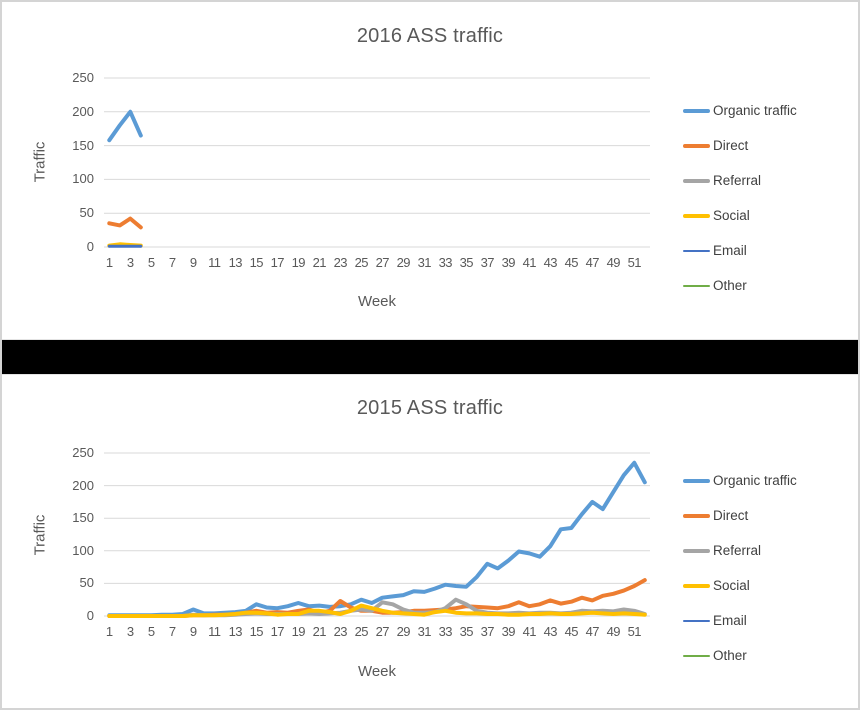  What do you see at coordinates (730, 285) in the screenshot?
I see `legend-label: Other` at bounding box center [730, 285].